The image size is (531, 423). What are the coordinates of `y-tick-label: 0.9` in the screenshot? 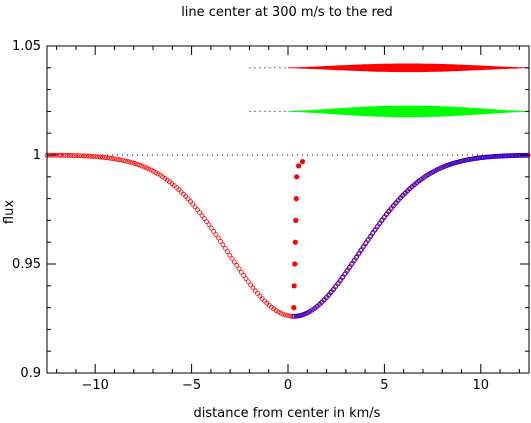 It's located at (30, 373).